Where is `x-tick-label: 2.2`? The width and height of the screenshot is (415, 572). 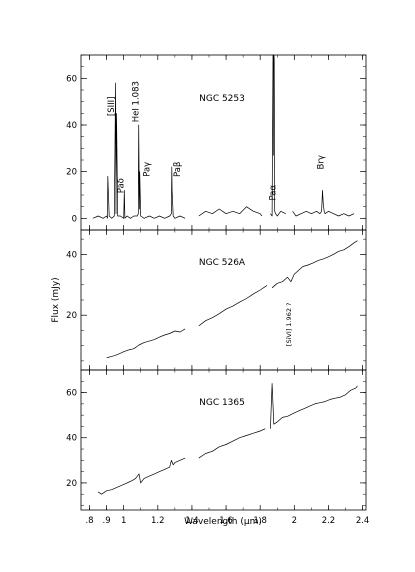
x-tick-label: 2.2 is located at coordinates (329, 521).